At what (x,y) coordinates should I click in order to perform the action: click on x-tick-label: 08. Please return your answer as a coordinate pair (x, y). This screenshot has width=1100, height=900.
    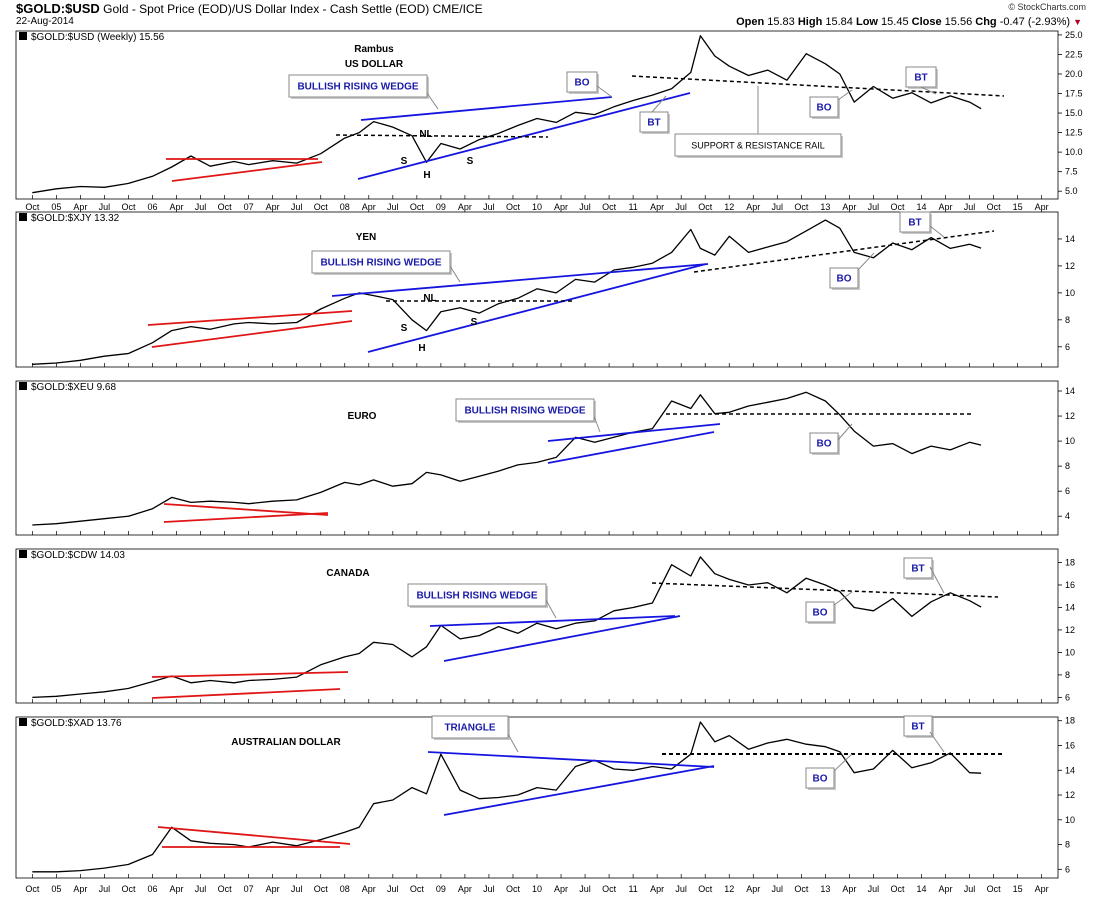
    Looking at the image, I should click on (345, 889).